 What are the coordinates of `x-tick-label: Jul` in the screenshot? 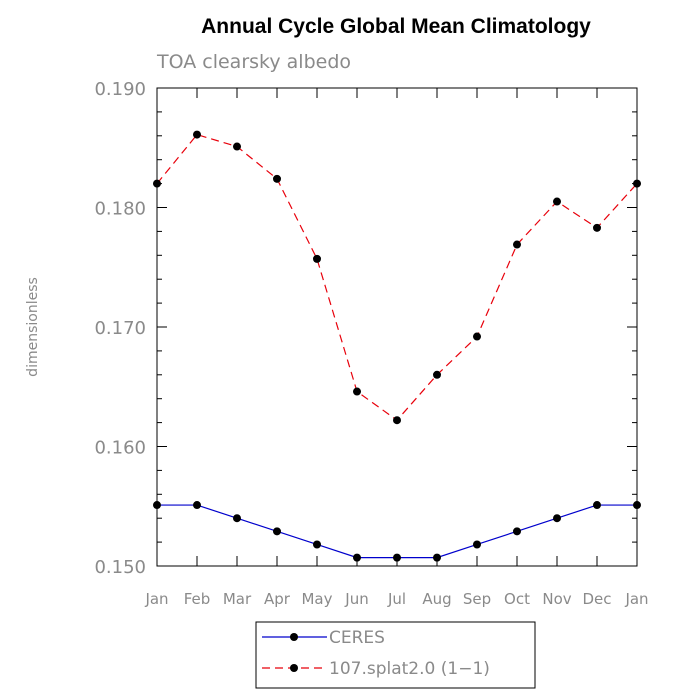 It's located at (396, 599).